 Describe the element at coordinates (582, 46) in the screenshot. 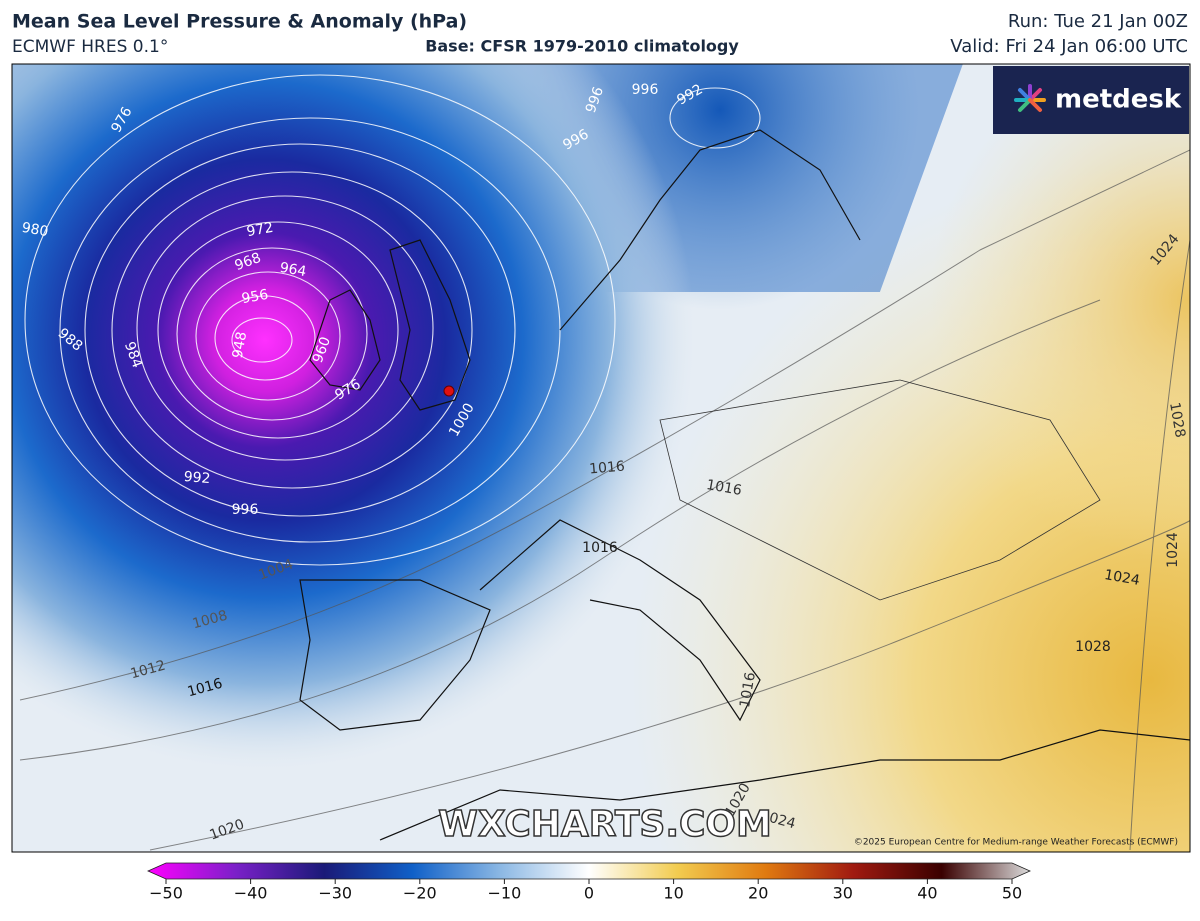

I see `base: Base: CFSR 1979-2010 climatology` at that location.